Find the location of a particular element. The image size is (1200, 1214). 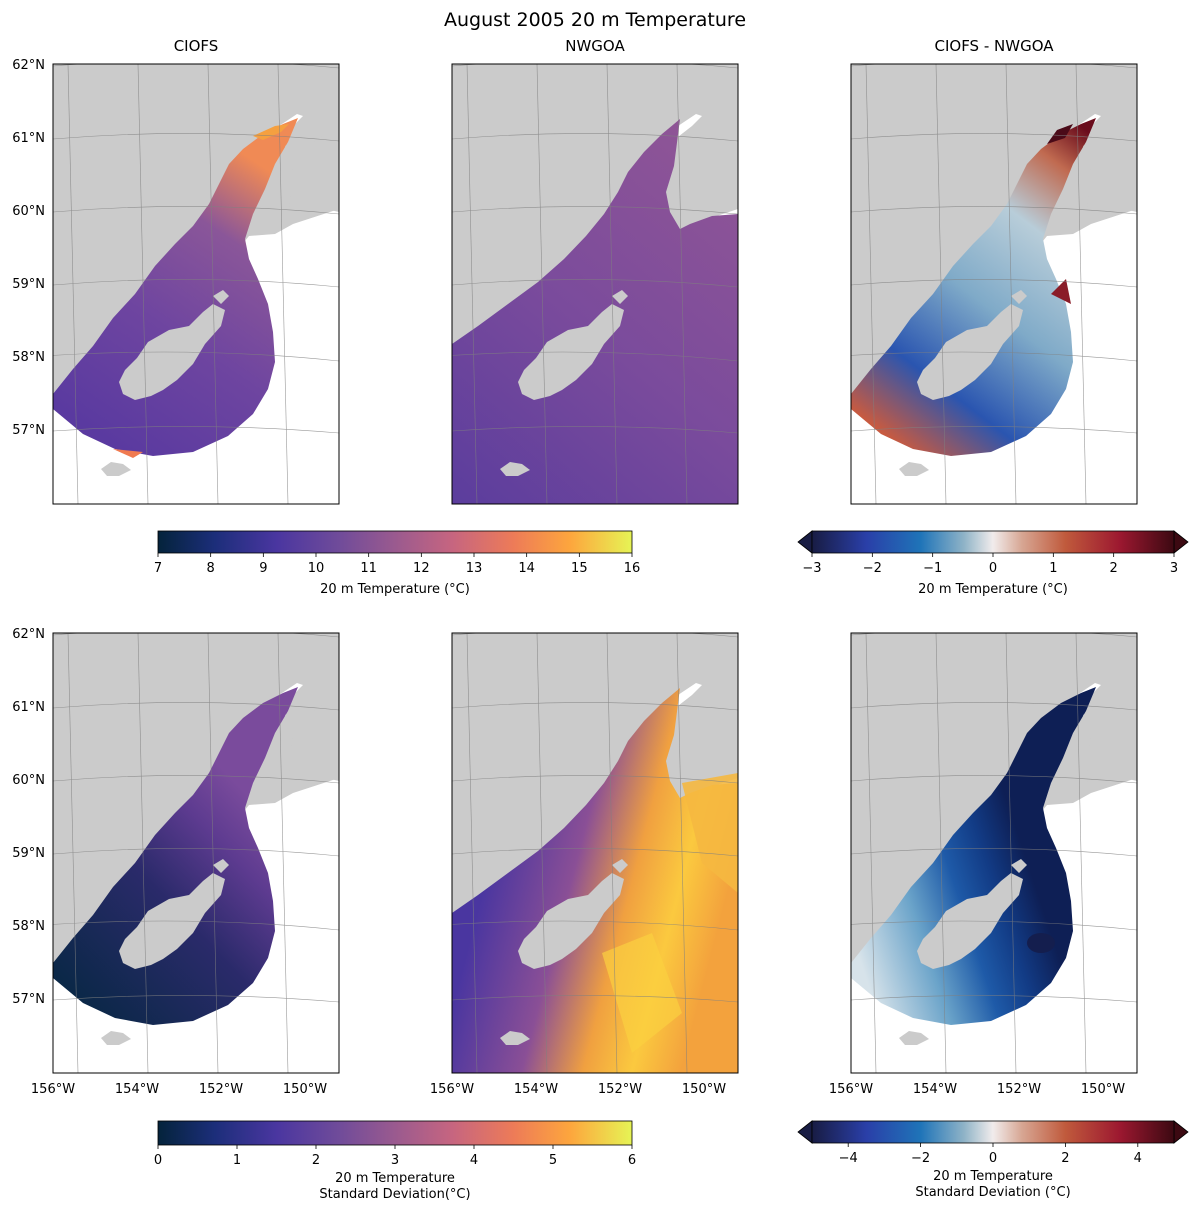

panel-title: NWGOA is located at coordinates (595, 46).